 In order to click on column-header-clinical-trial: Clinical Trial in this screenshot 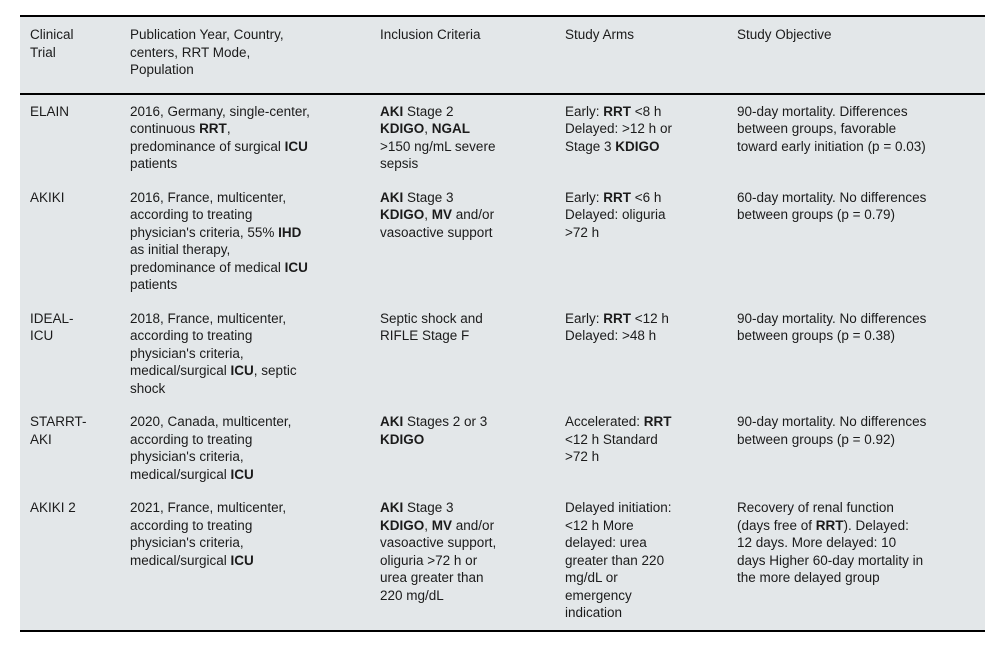, I will do `click(70, 55)`.